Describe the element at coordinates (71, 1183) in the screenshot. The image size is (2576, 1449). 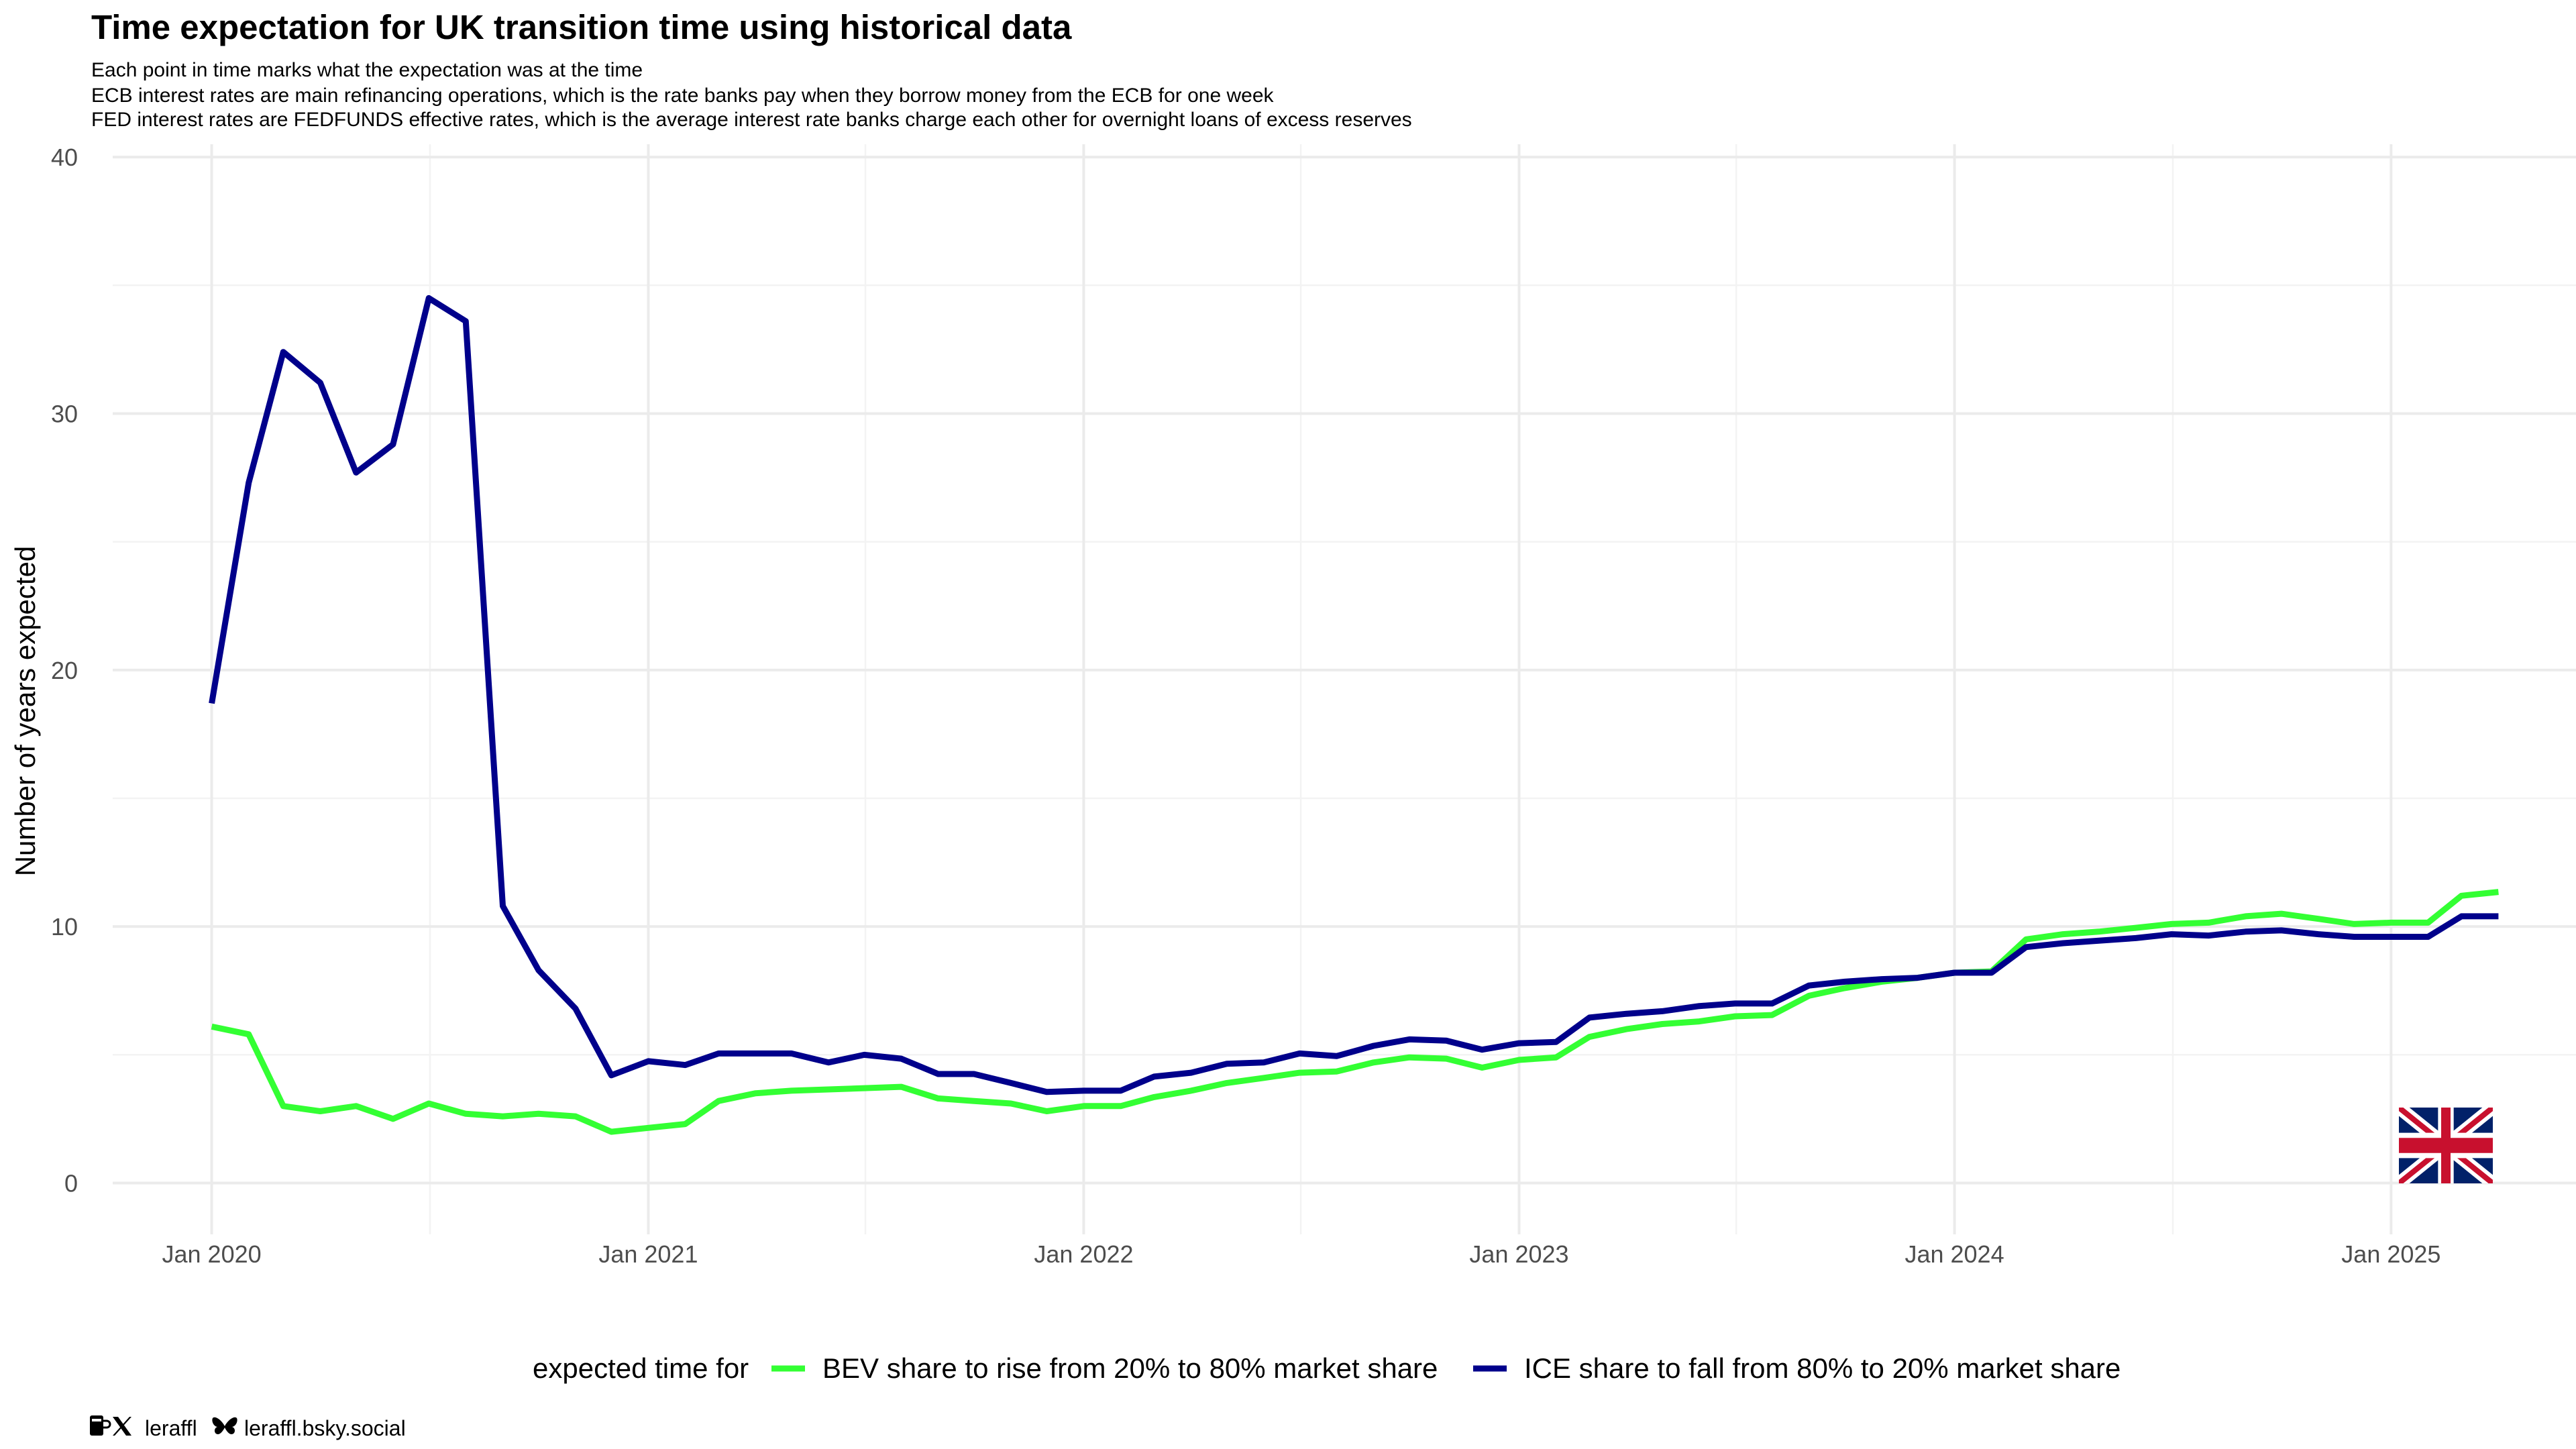
I see `y-tick-label: 0` at that location.